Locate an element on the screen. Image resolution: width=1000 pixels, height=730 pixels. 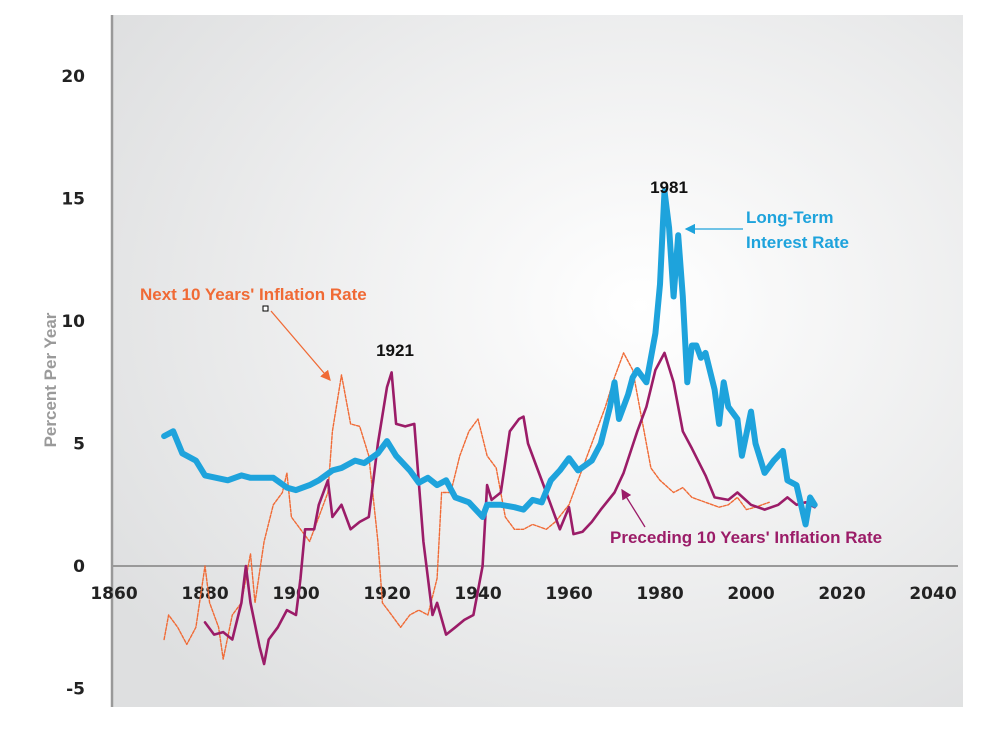
peak-label-1981: 1981 is located at coordinates (669, 187).